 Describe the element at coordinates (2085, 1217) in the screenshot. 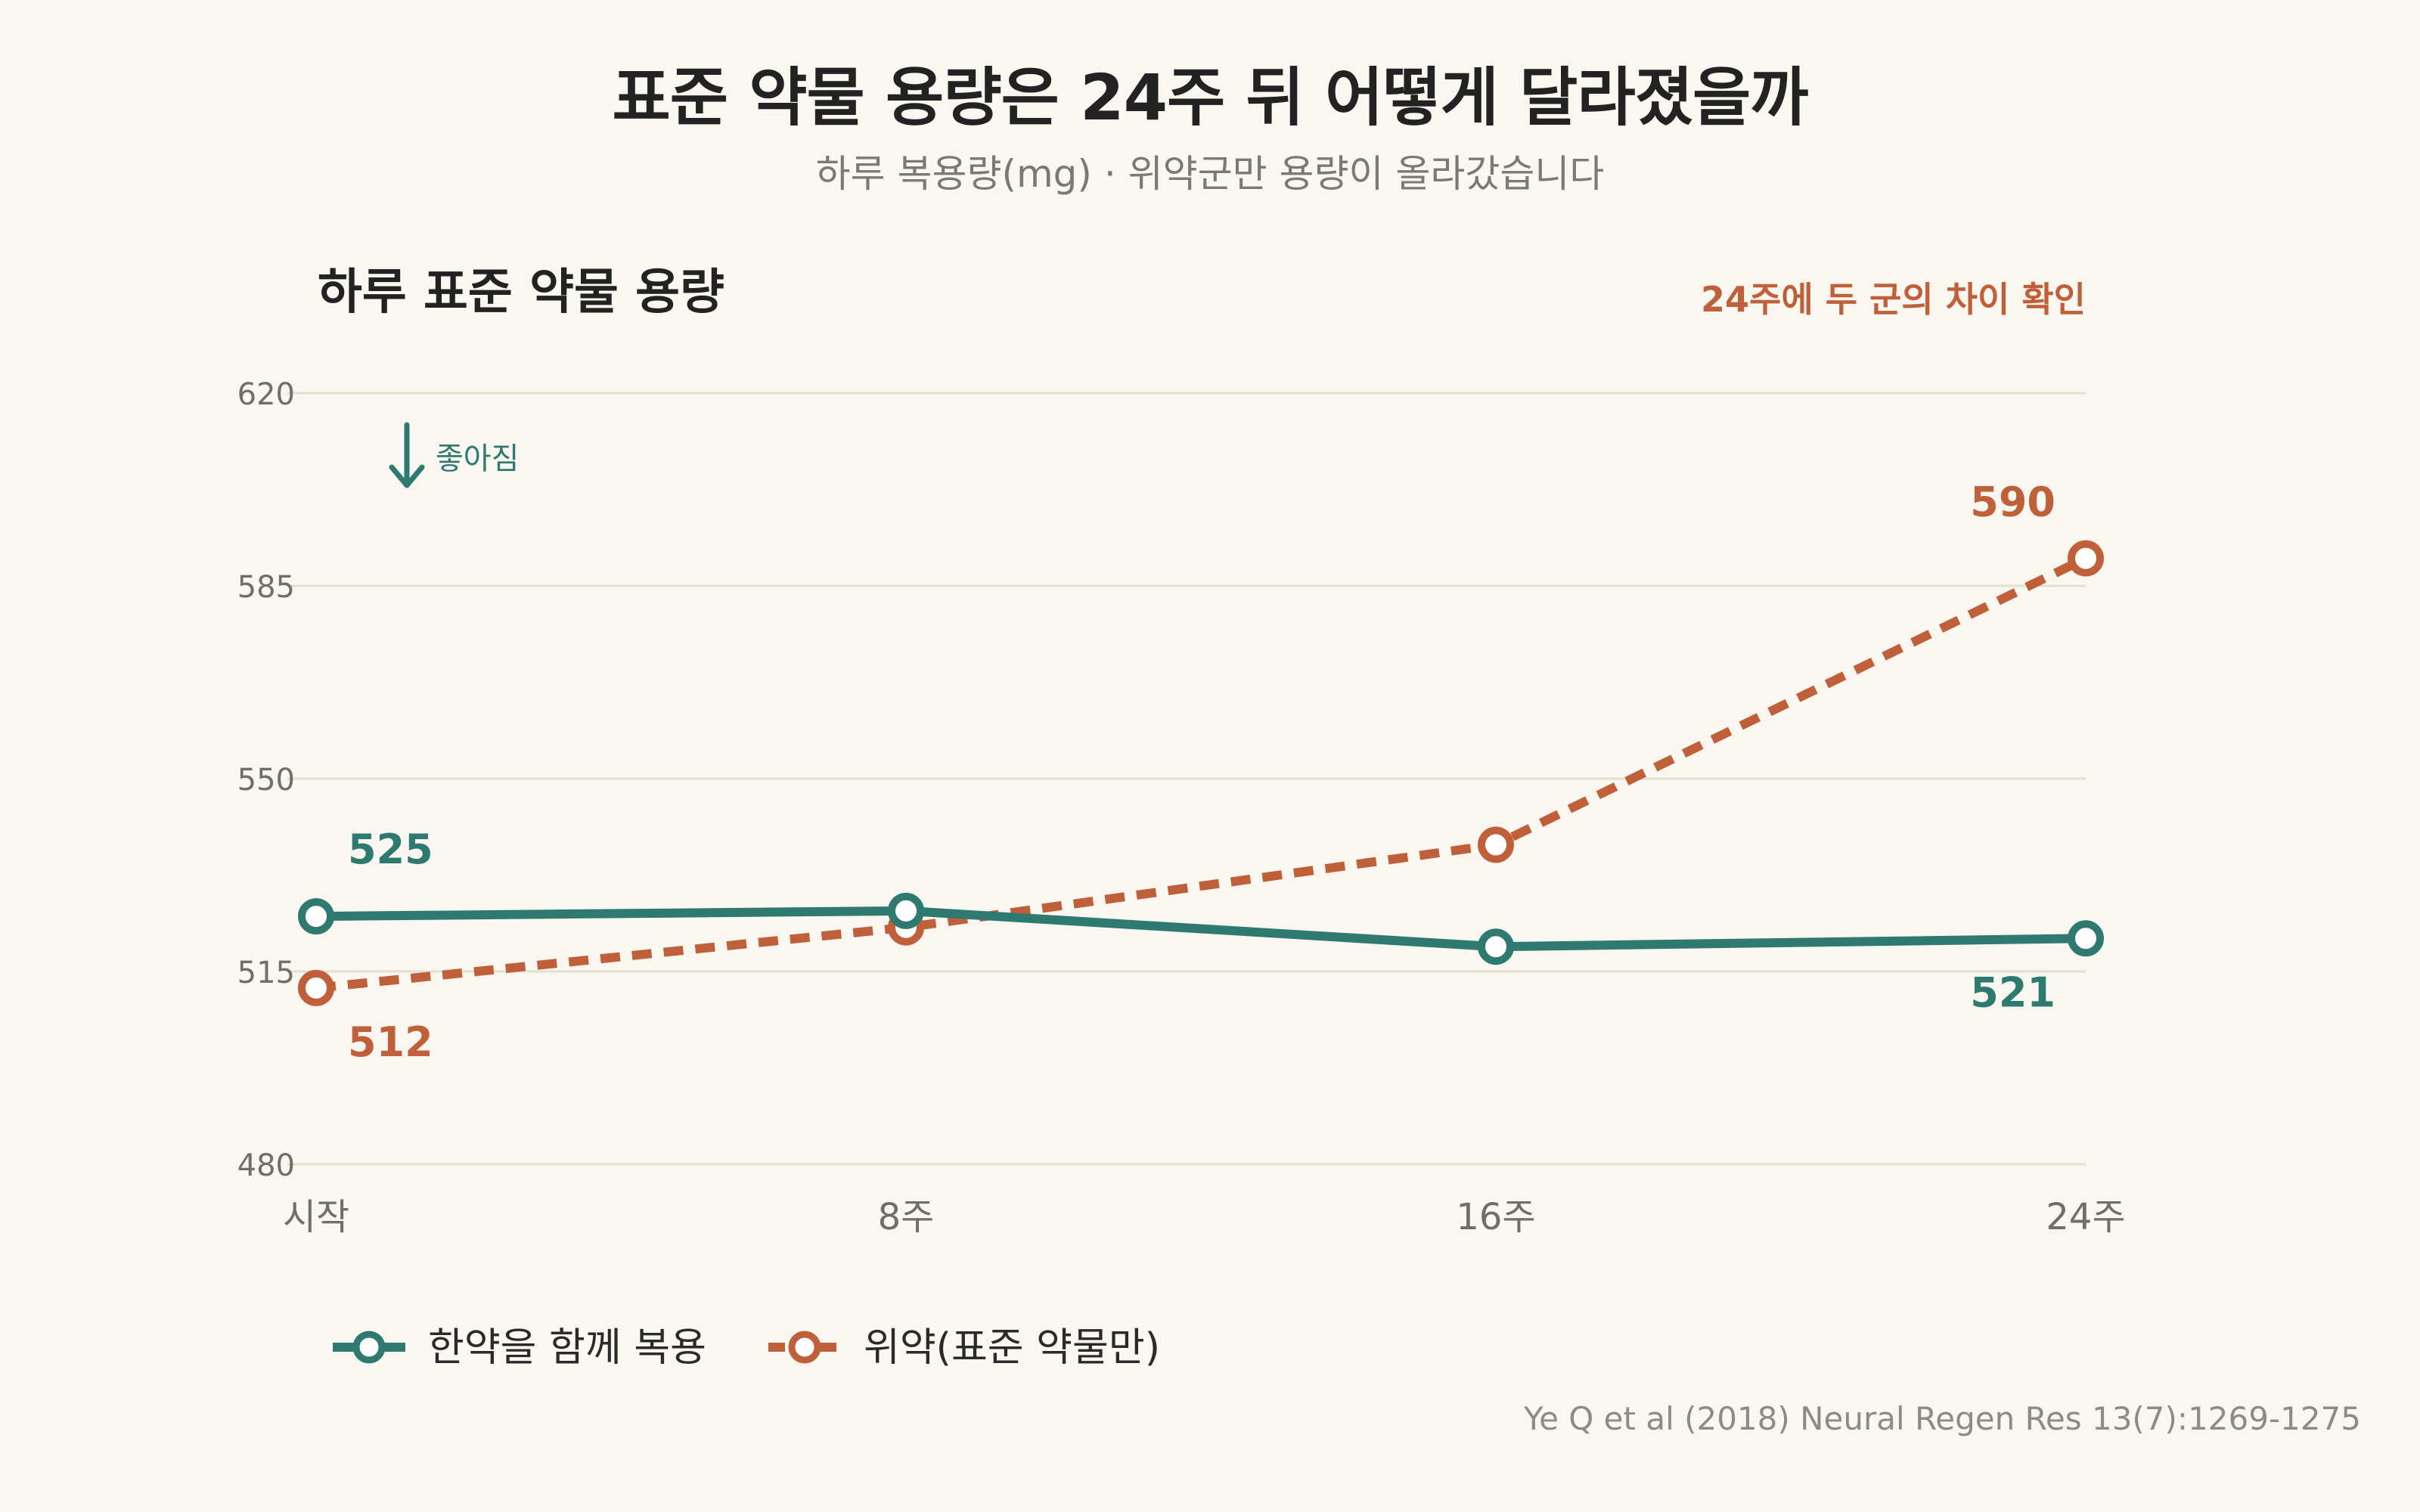

I see `x-tick-label: 24주` at that location.